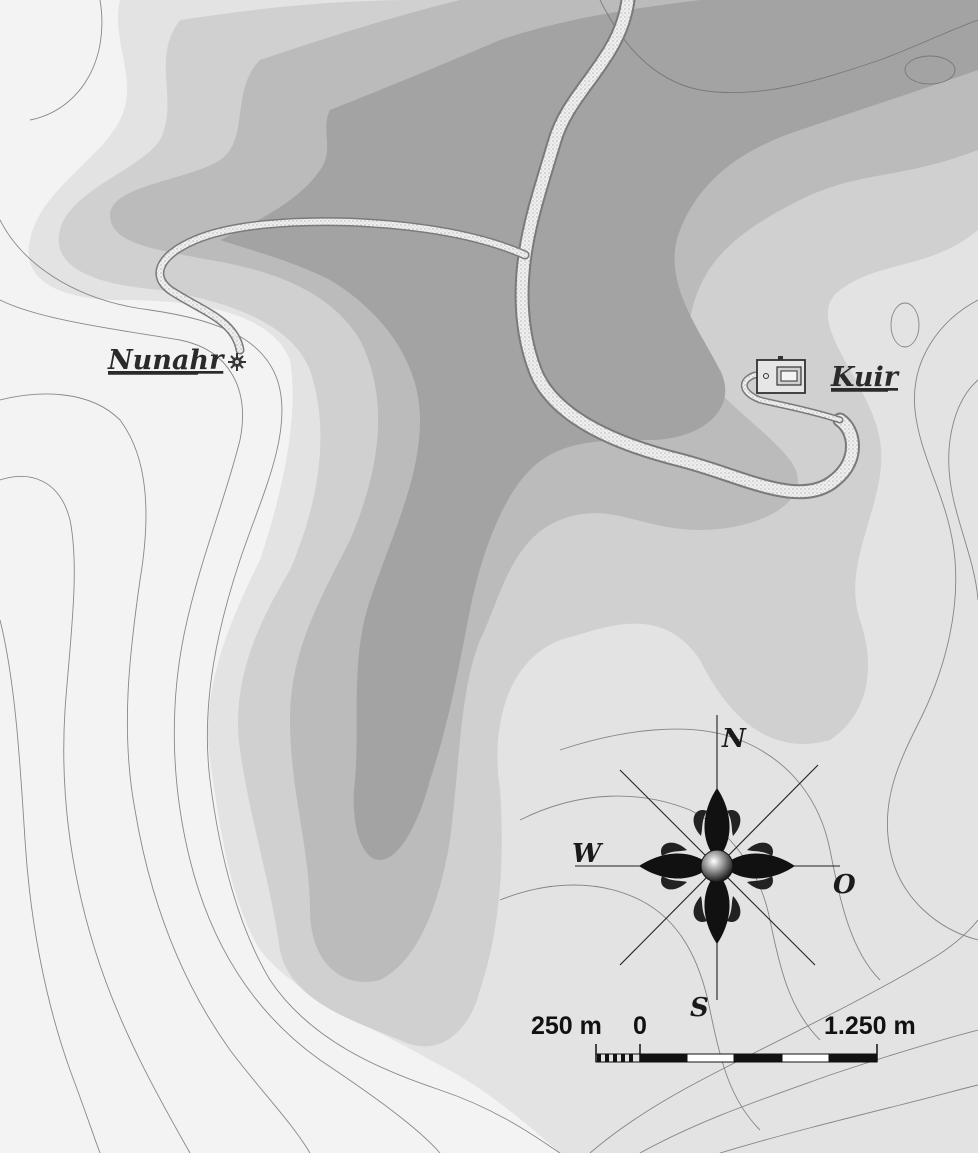 The width and height of the screenshot is (978, 1153). I want to click on scale-segments-main, so click(758, 1058).